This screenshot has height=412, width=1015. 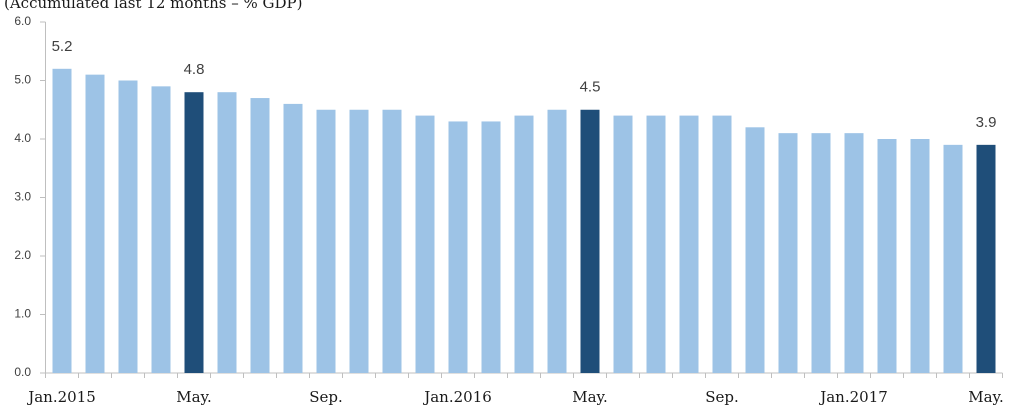 I want to click on chart-title: (Accumulated last 12 months – % GDP), so click(x=153, y=6).